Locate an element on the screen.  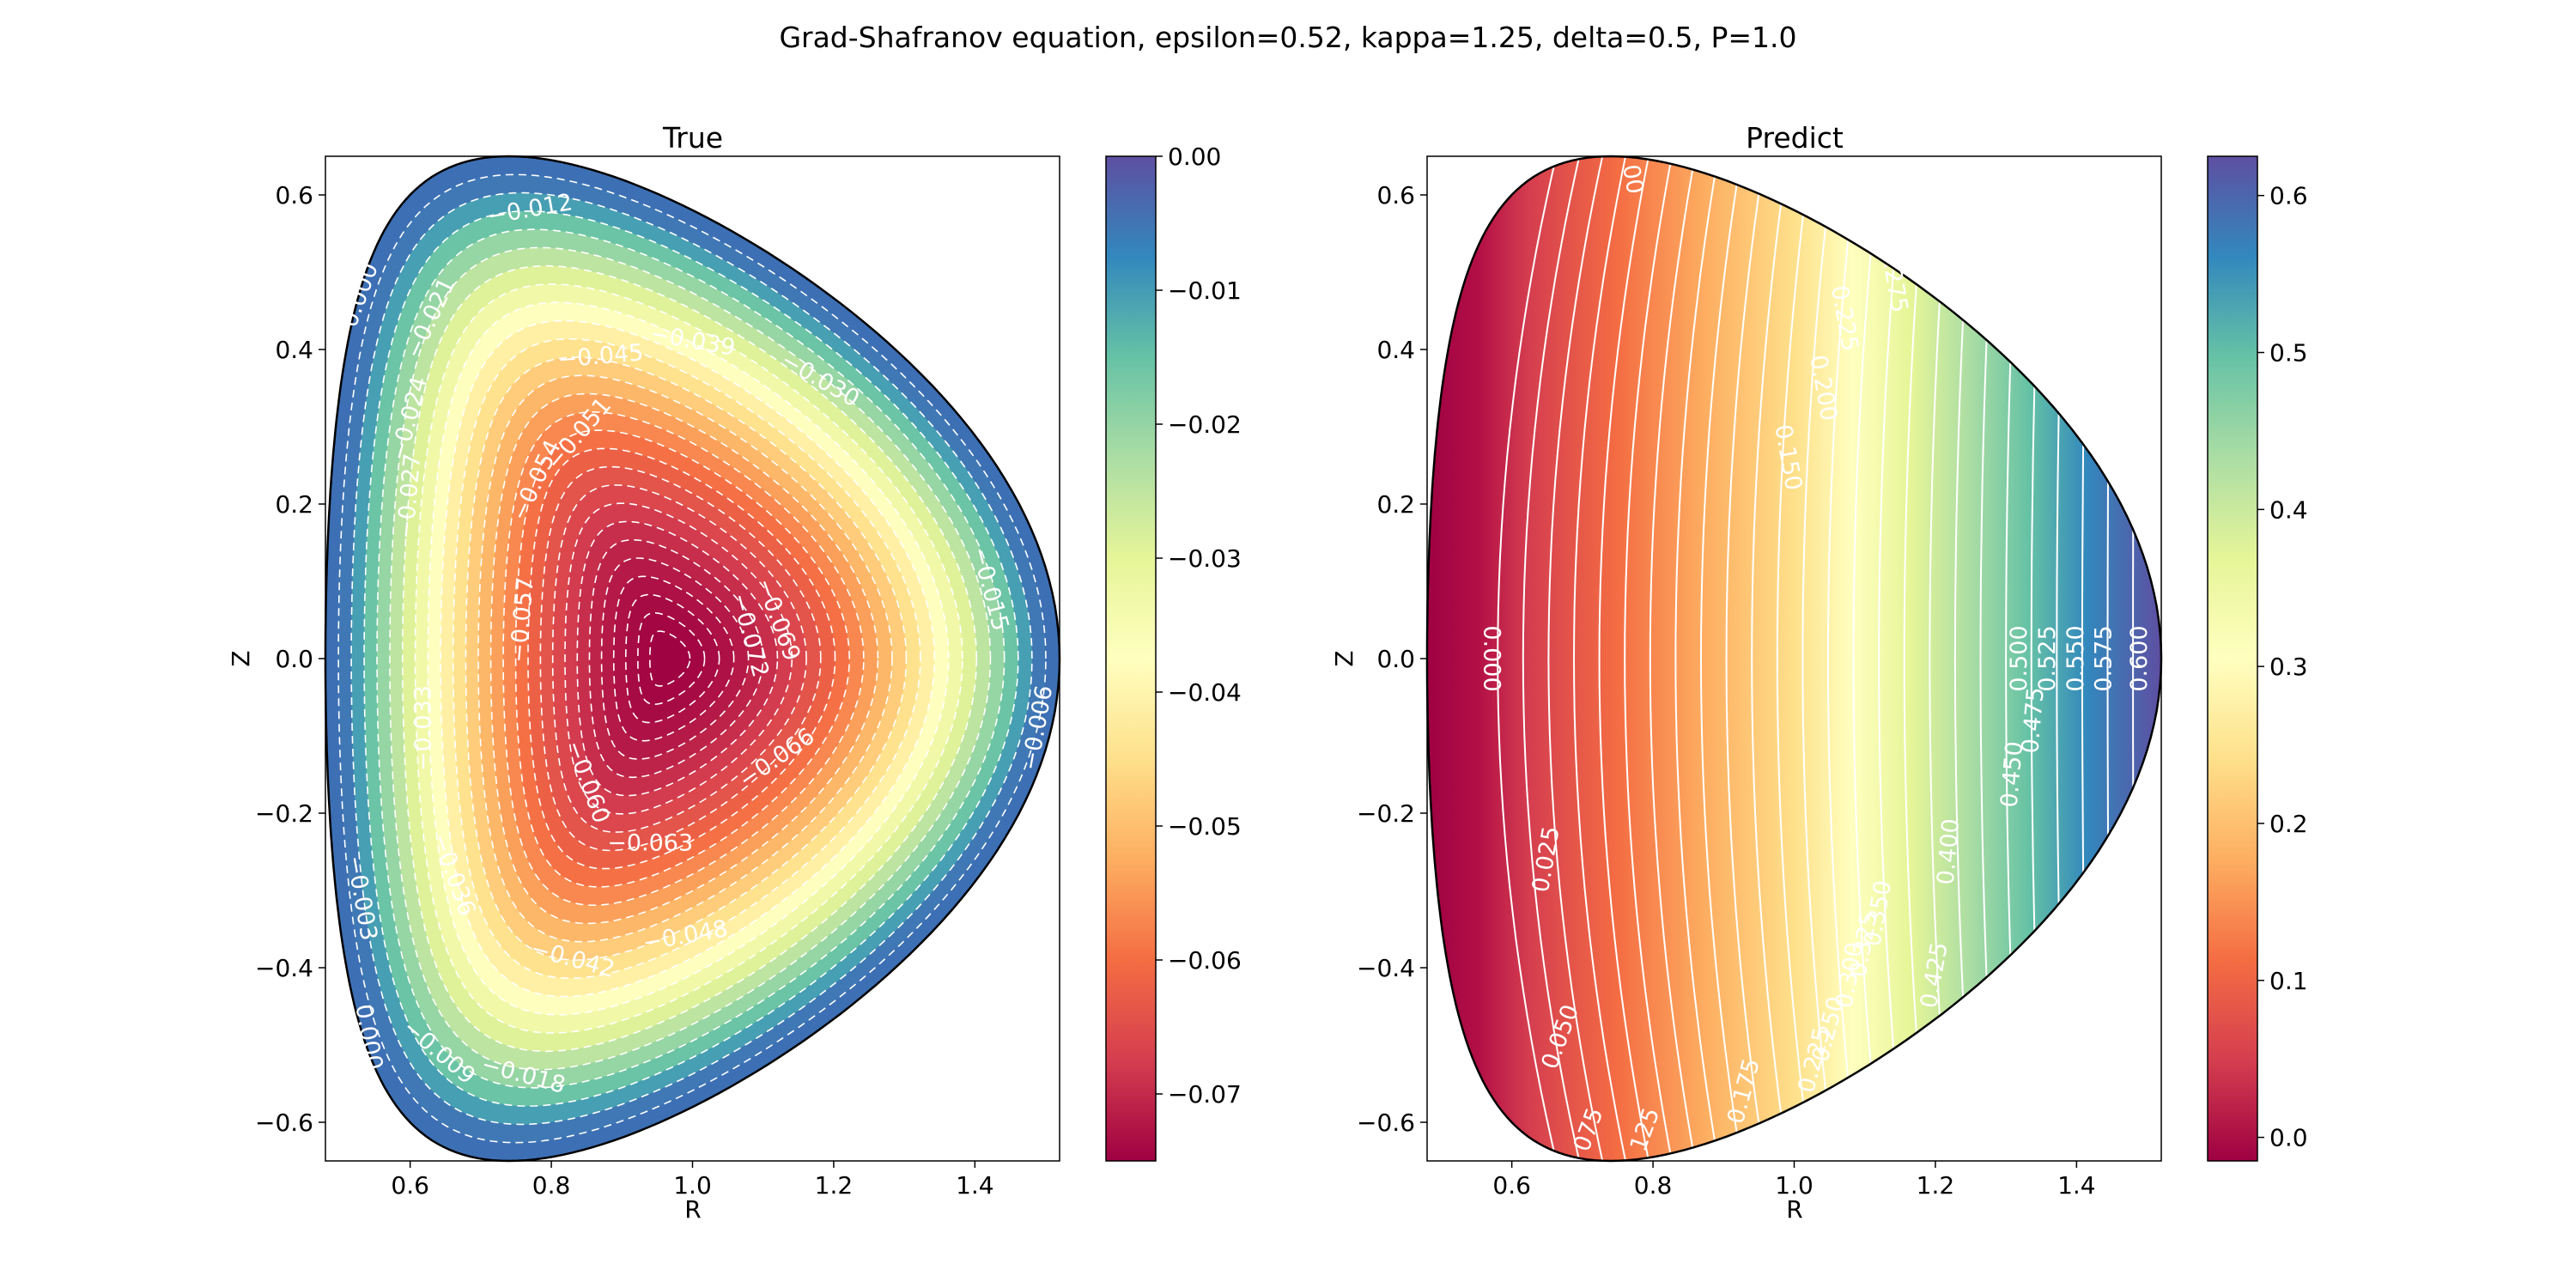
predict-contour-label: 0.500 is located at coordinates (2019, 658).